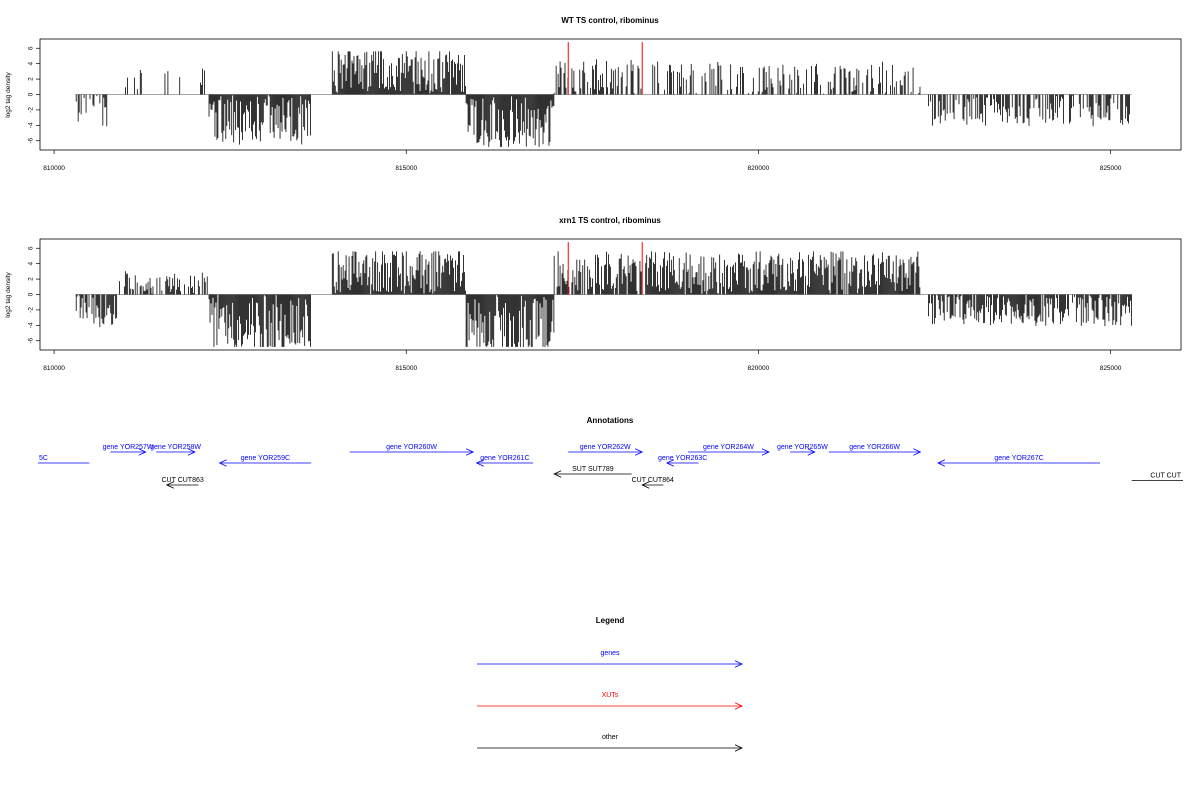 The width and height of the screenshot is (1200, 800). What do you see at coordinates (610, 653) in the screenshot?
I see `legend-label: genes` at bounding box center [610, 653].